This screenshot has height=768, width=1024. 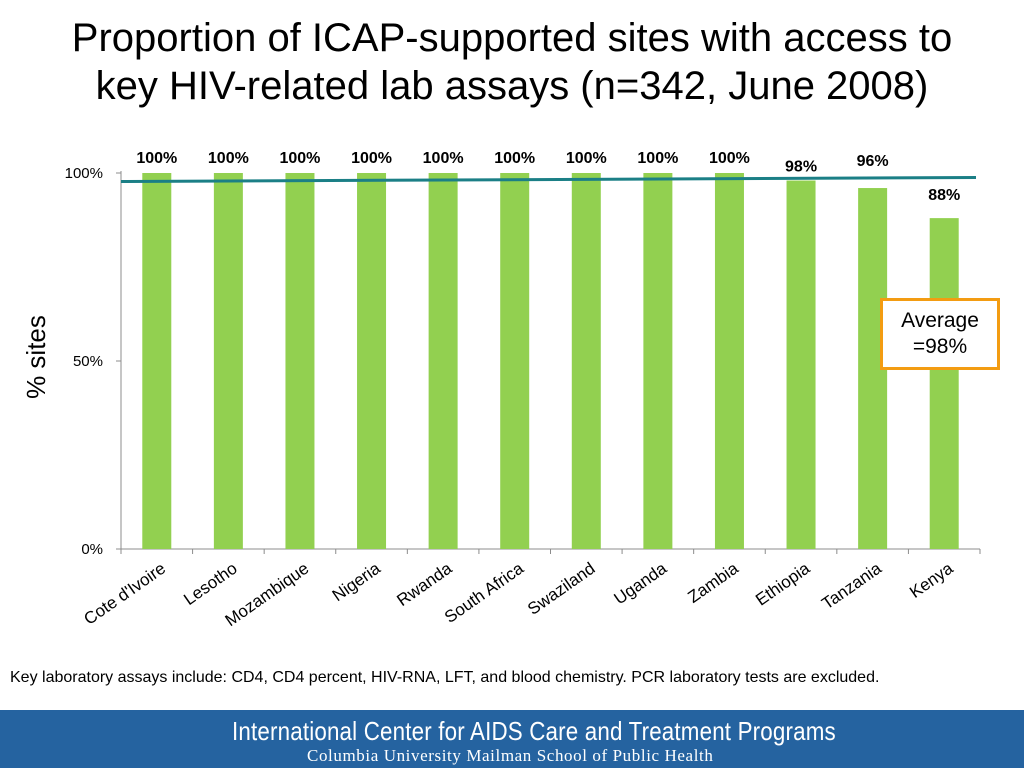 I want to click on x-tick-label: Kenya, so click(x=931, y=580).